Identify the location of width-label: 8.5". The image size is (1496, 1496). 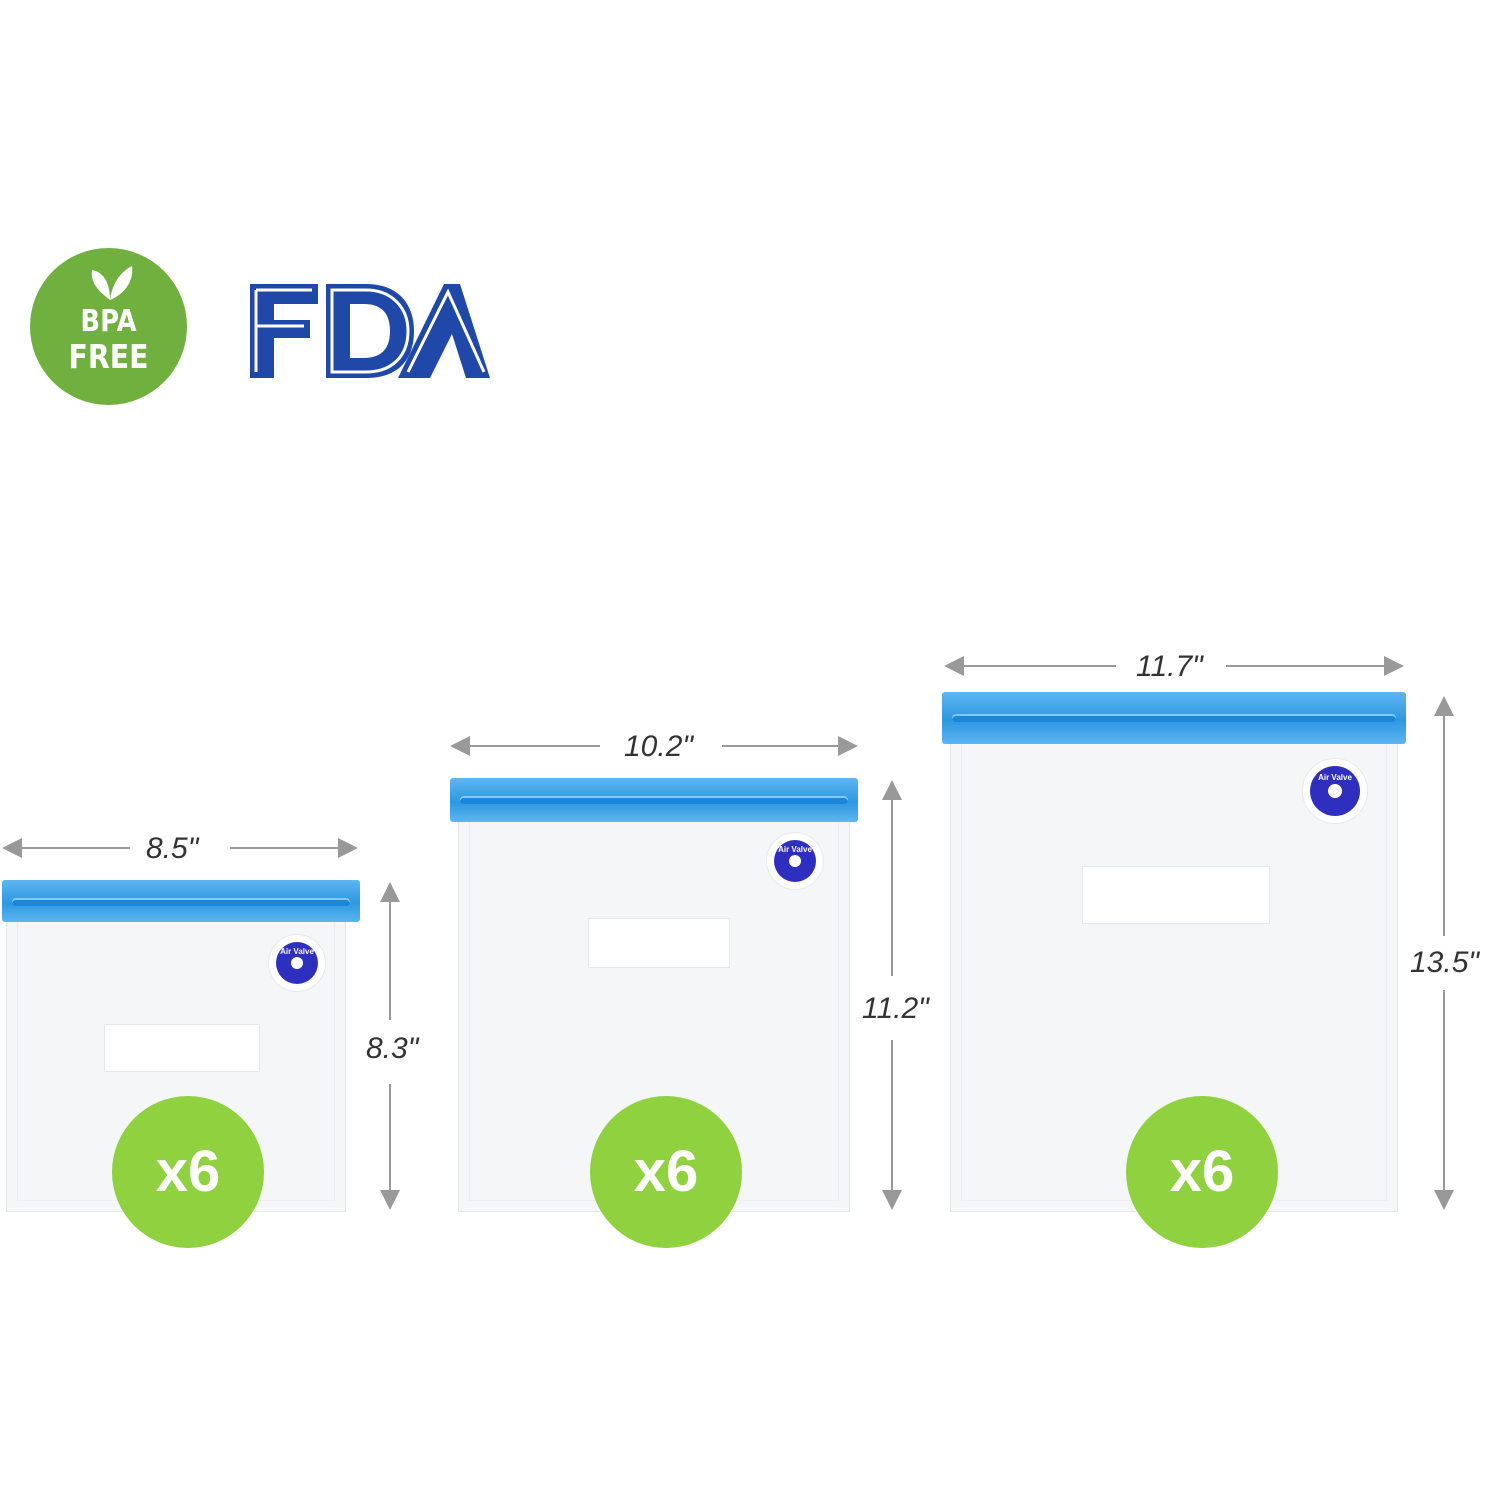
(172, 848).